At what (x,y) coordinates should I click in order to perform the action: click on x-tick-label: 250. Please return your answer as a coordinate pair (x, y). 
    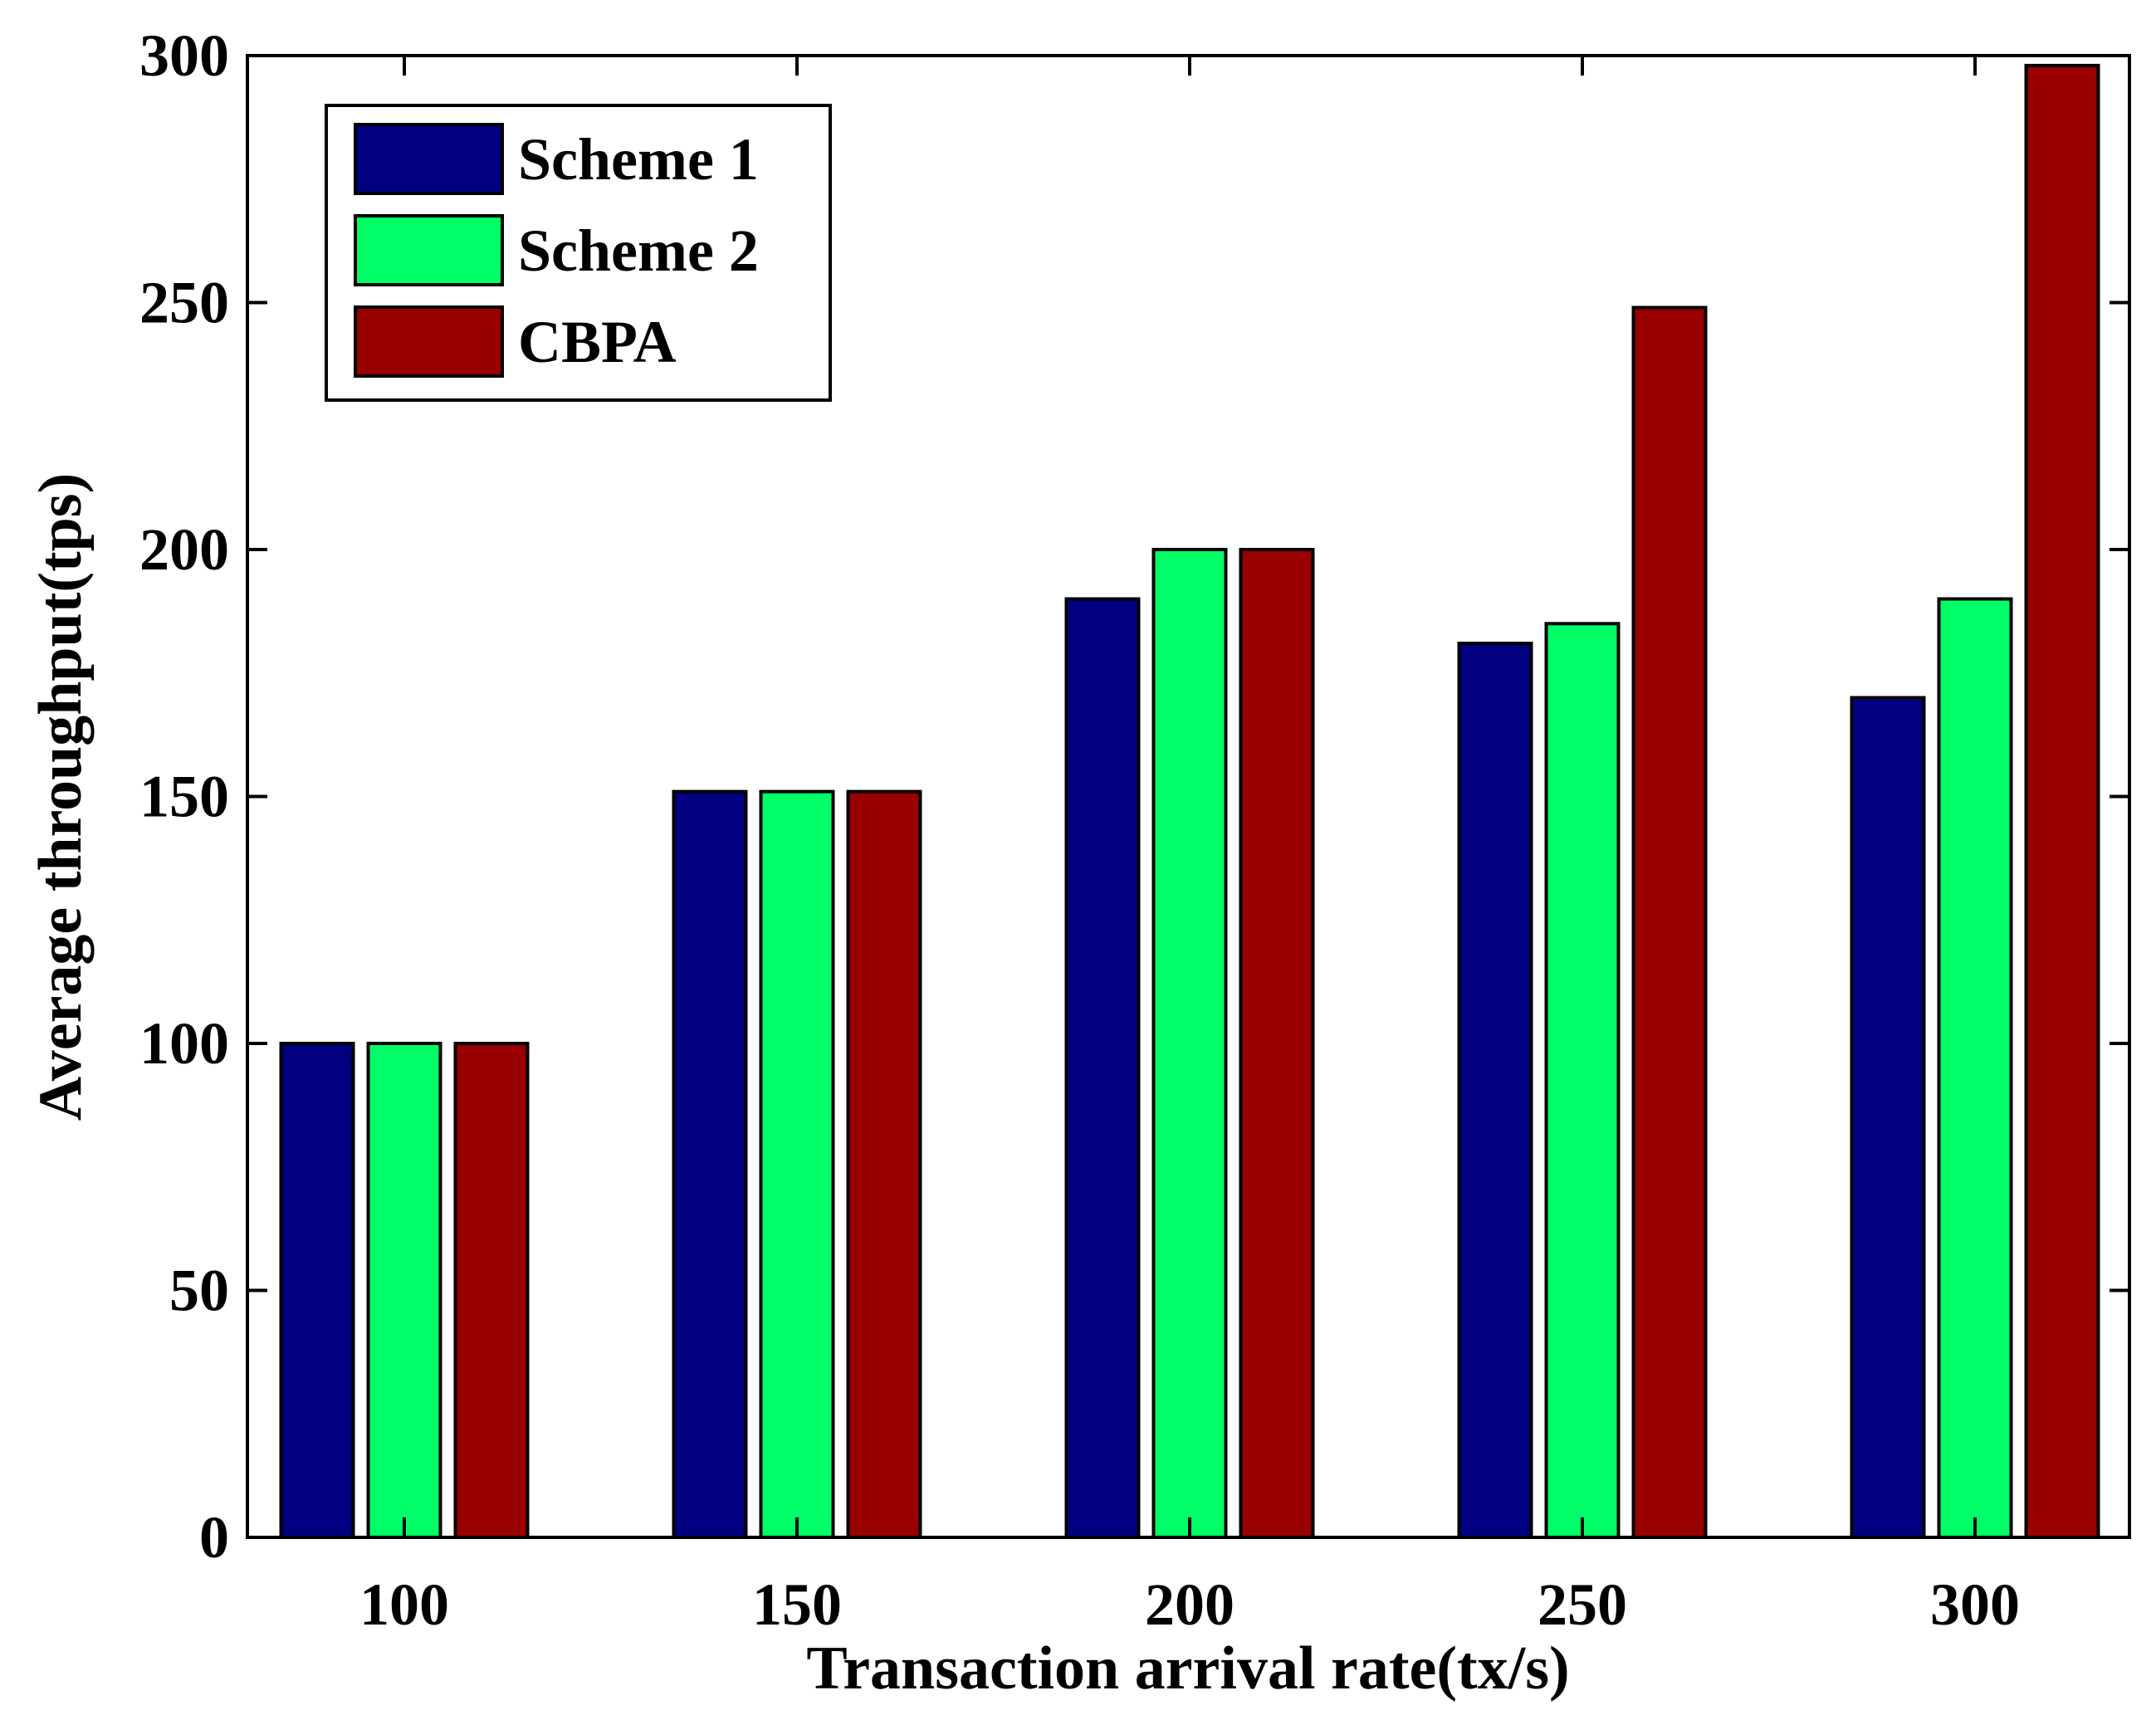
    Looking at the image, I should click on (1583, 1604).